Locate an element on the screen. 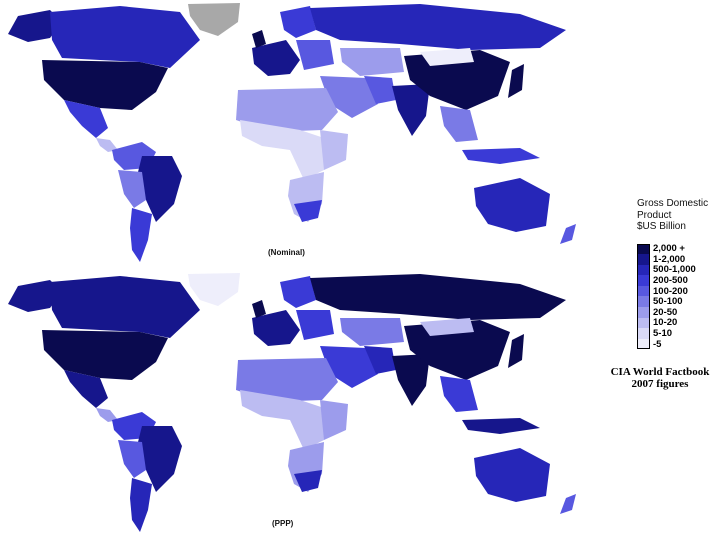  legend-label: 10-20 is located at coordinates (665, 323).